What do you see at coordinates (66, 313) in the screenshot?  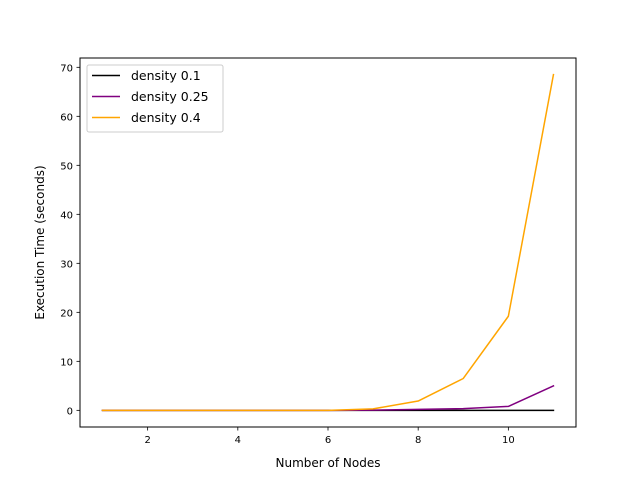 I see `y-tick-label: 20` at bounding box center [66, 313].